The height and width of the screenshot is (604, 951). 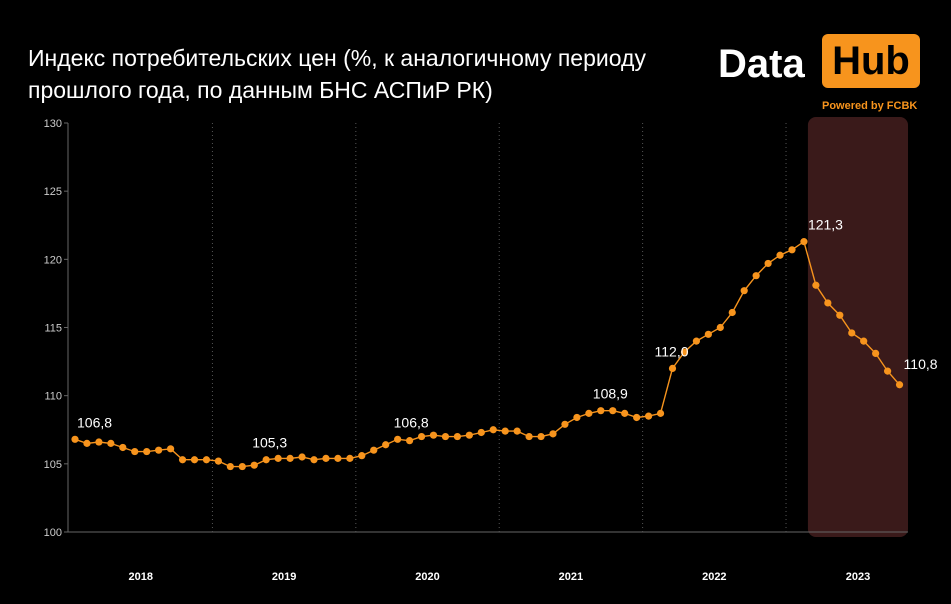 I want to click on y-tick-label: 110, so click(x=53, y=397).